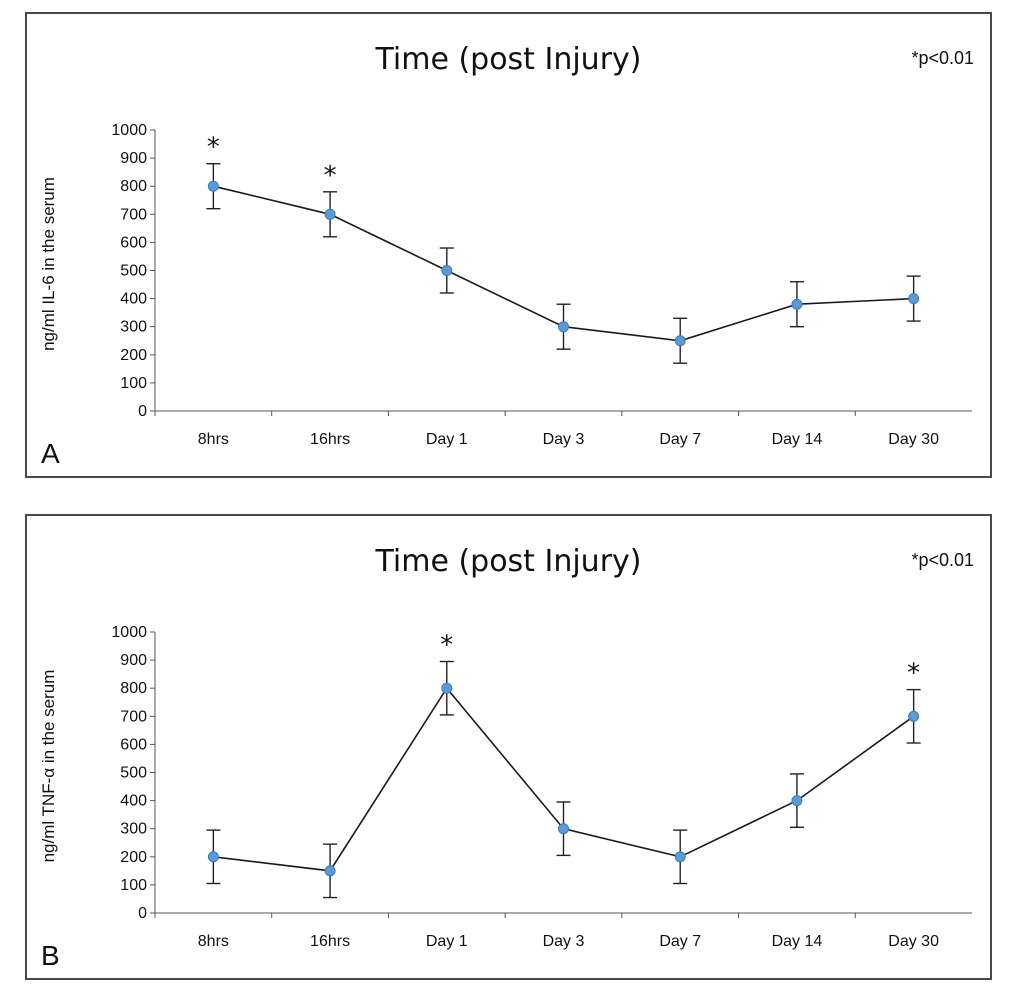 This screenshot has height=997, width=1024. Describe the element at coordinates (50, 955) in the screenshot. I see `panel-label: B` at that location.